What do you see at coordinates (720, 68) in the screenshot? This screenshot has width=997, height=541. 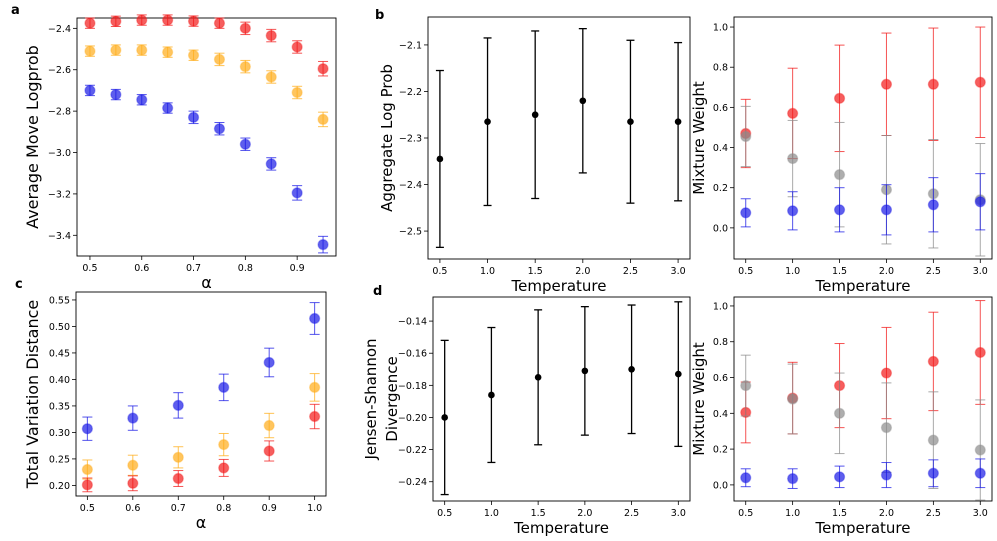 I see `y-tick-label: 0.8` at bounding box center [720, 68].